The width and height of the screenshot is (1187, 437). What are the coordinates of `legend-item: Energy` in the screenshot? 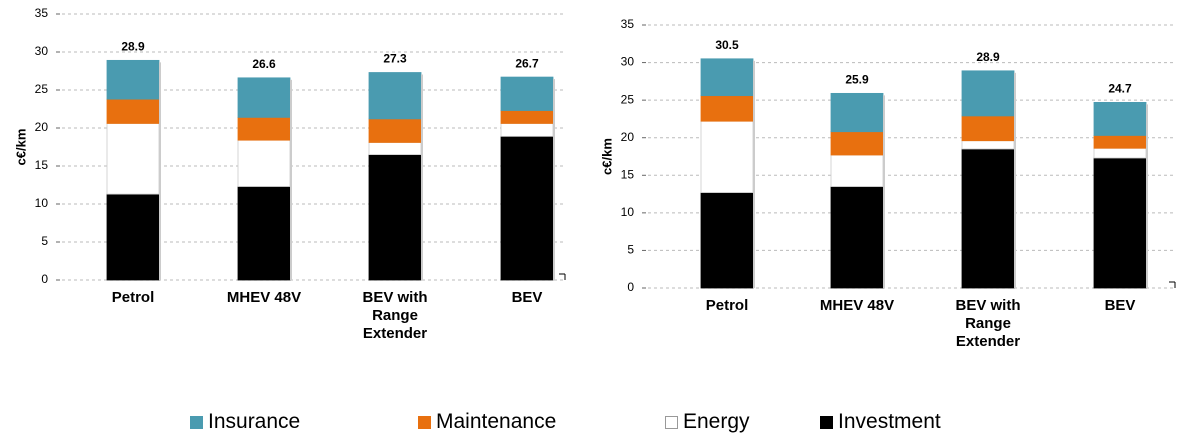 It's located at (707, 422).